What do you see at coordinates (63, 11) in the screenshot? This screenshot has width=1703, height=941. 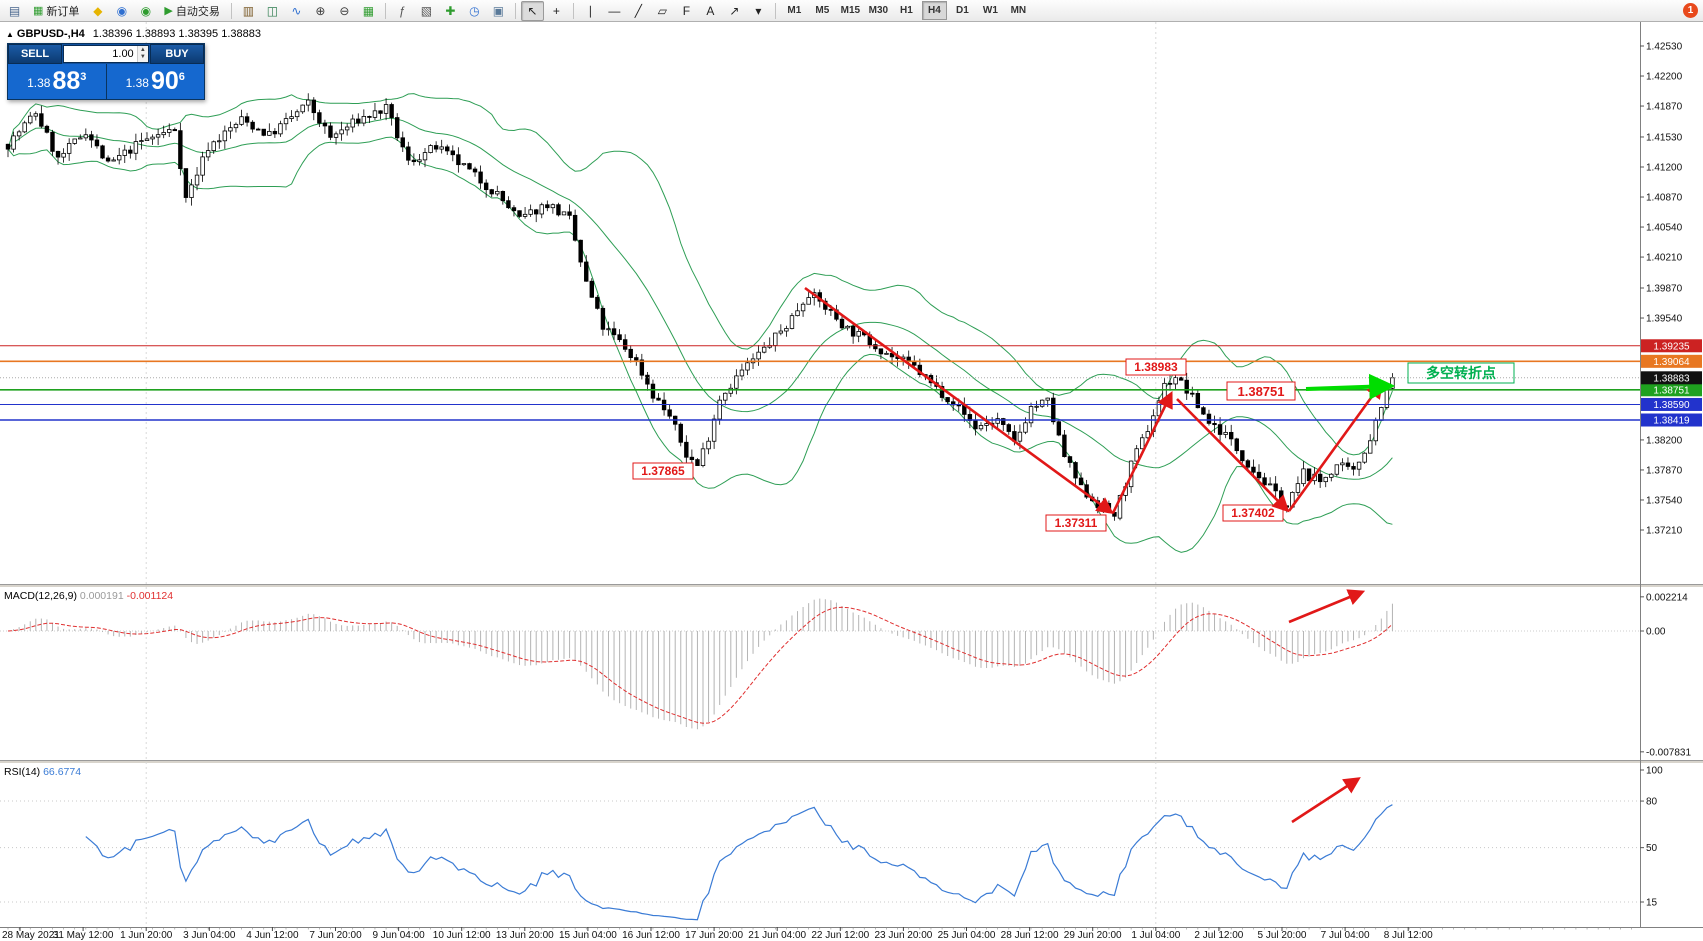 I see `new-order-button-label: 新订单` at bounding box center [63, 11].